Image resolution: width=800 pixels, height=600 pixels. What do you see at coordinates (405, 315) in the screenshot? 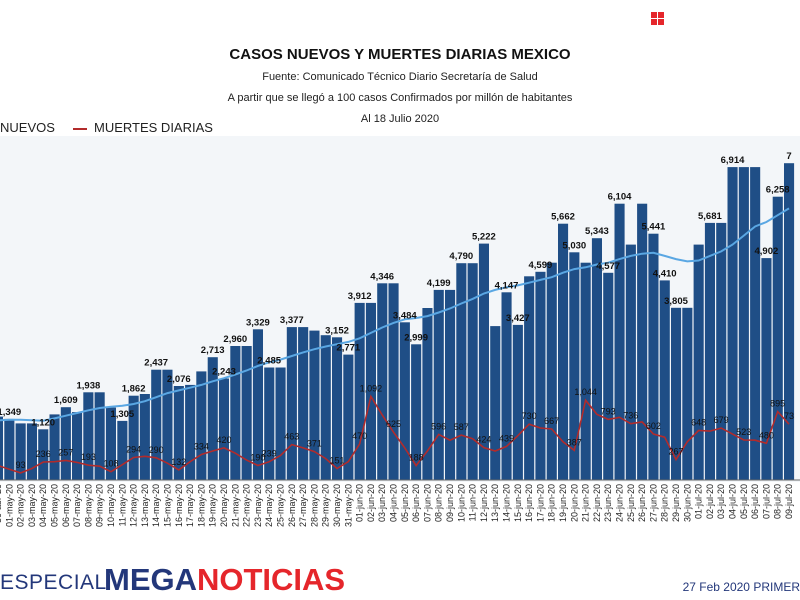
I see `cases-data-label: 3,484` at bounding box center [405, 315].